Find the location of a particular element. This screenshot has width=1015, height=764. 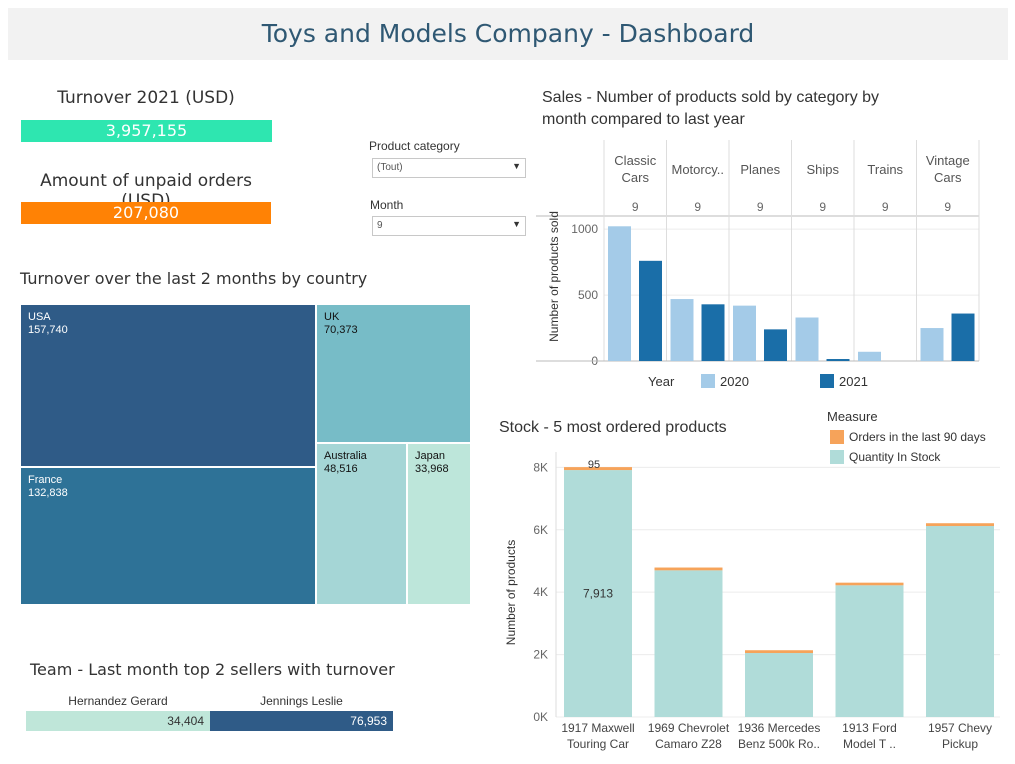

stock-category-label: 1917 Maxwell is located at coordinates (597, 728).